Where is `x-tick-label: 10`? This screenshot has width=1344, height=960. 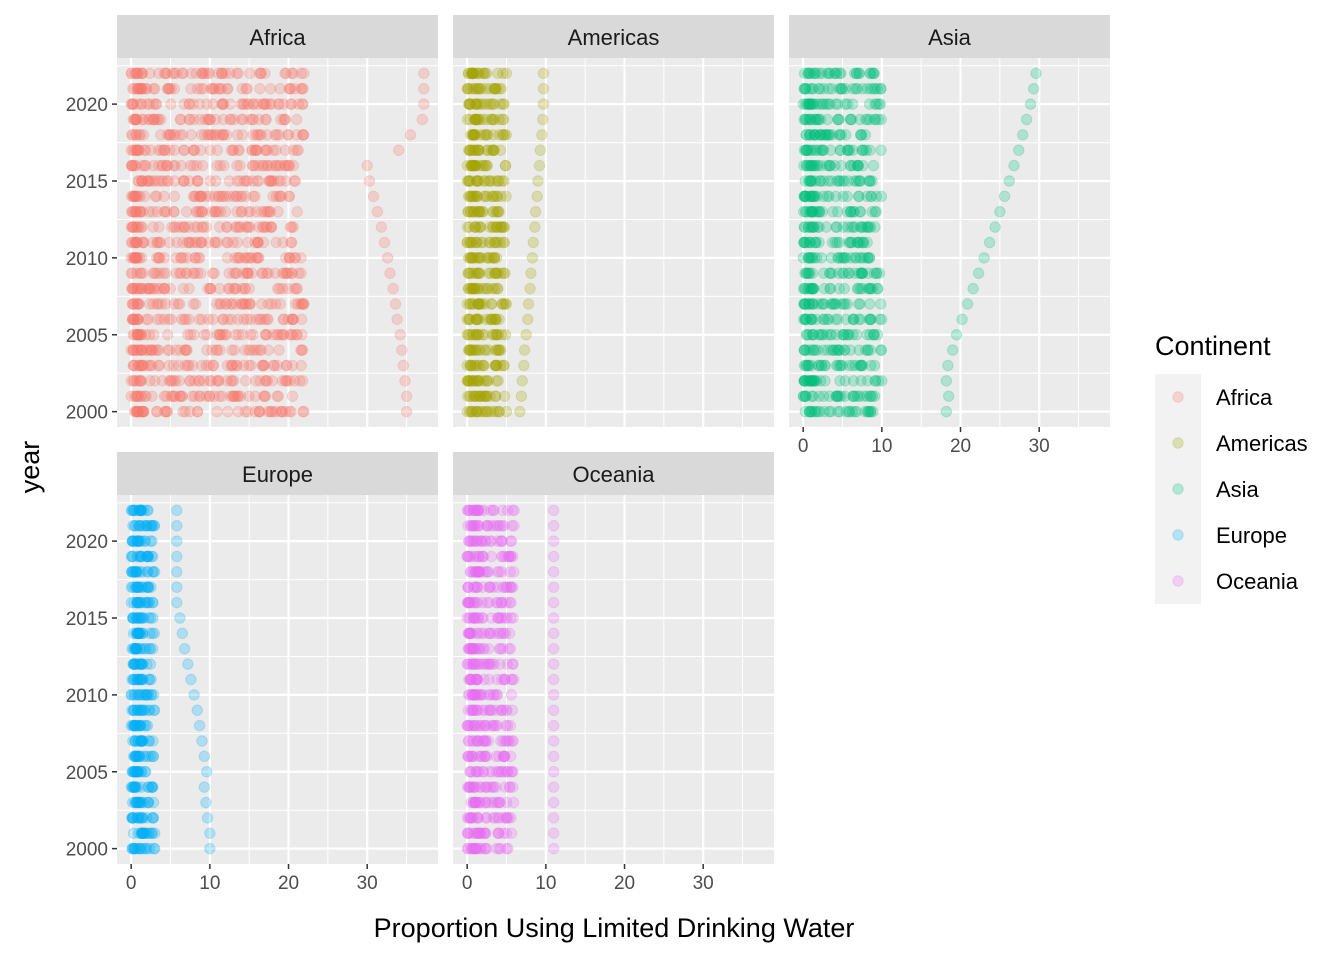 x-tick-label: 10 is located at coordinates (881, 446).